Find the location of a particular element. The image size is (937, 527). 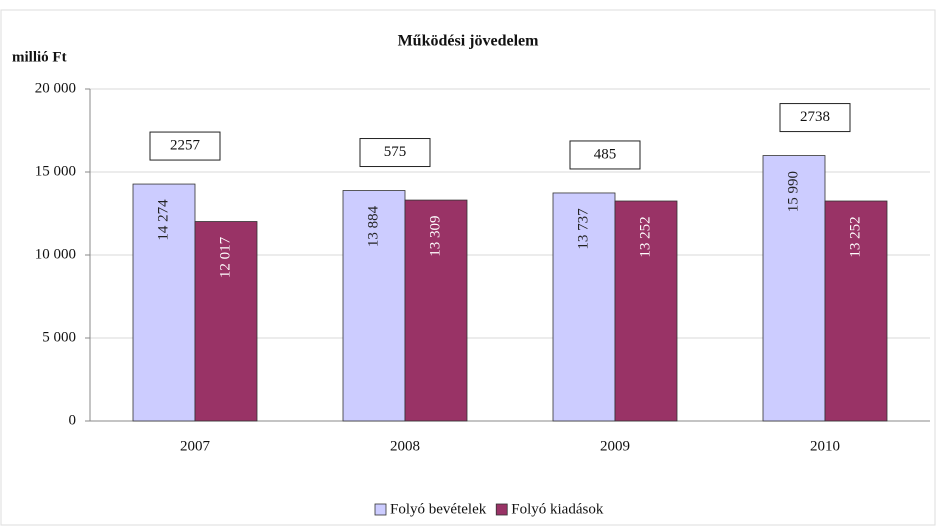

y-tick-label: 15 000 is located at coordinates (55, 171).